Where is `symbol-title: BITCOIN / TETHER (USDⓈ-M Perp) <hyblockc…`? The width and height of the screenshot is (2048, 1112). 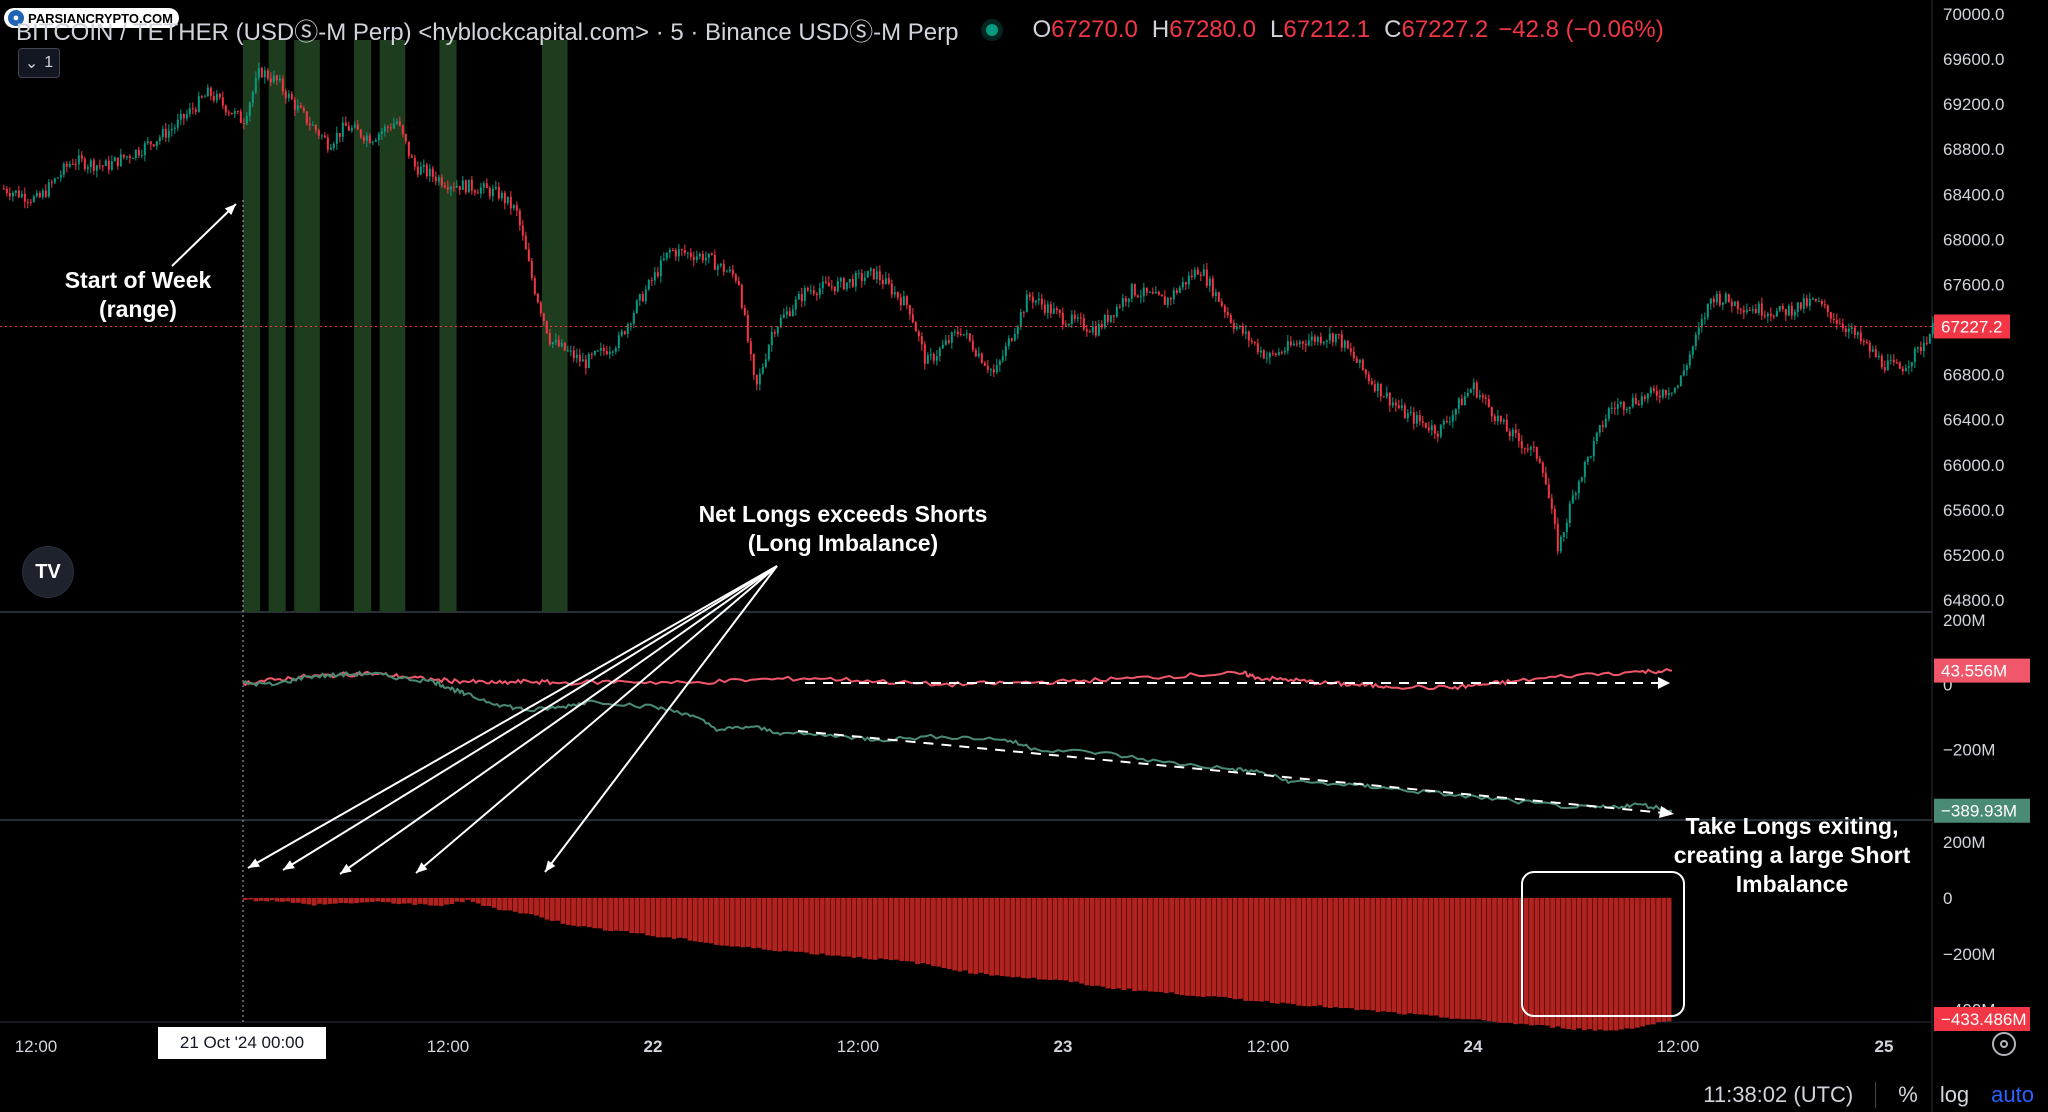 symbol-title: BITCOIN / TETHER (USDⓈ-M Perp) <hyblockc… is located at coordinates (487, 32).